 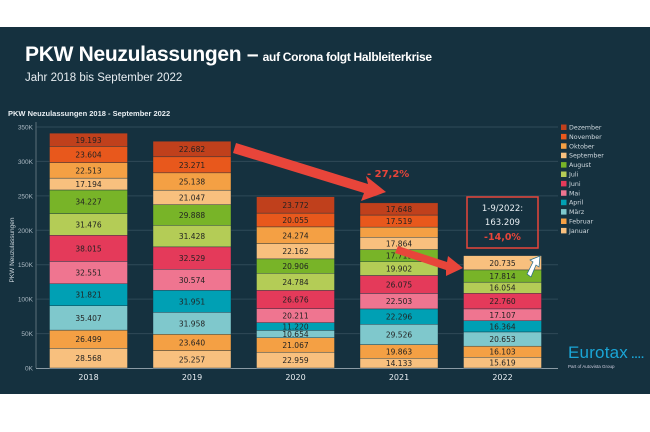 I want to click on data-label: 10.654, so click(x=295, y=334).